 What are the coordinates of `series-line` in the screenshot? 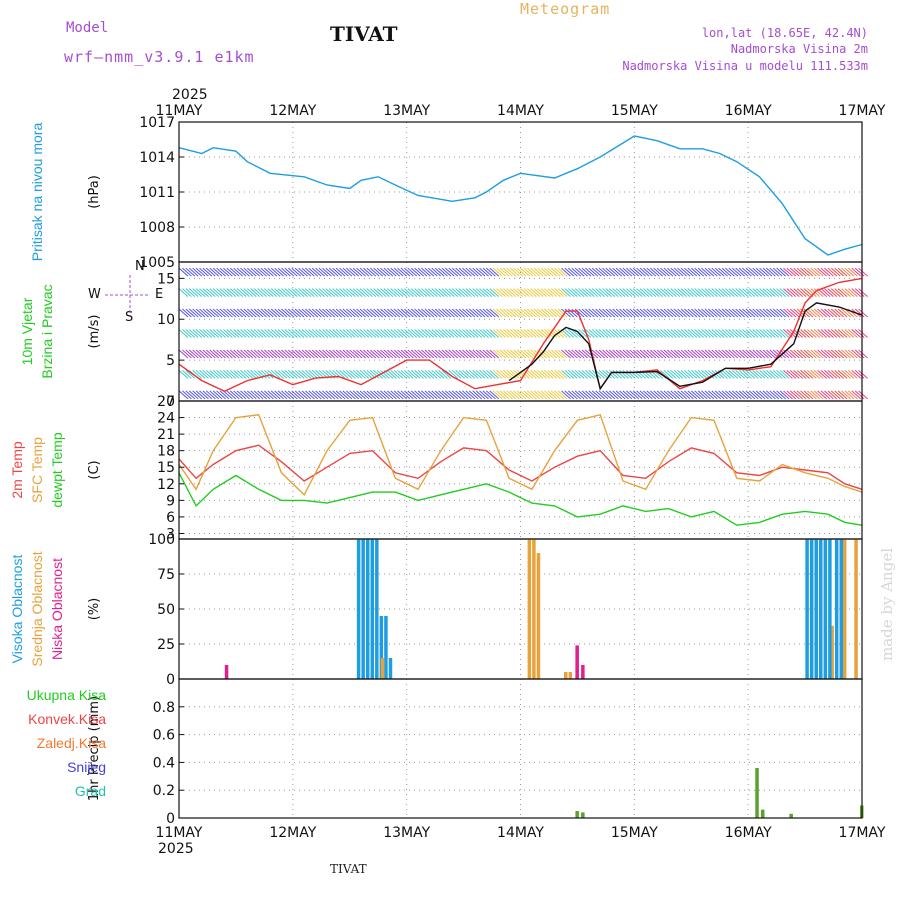 It's located at (520, 467).